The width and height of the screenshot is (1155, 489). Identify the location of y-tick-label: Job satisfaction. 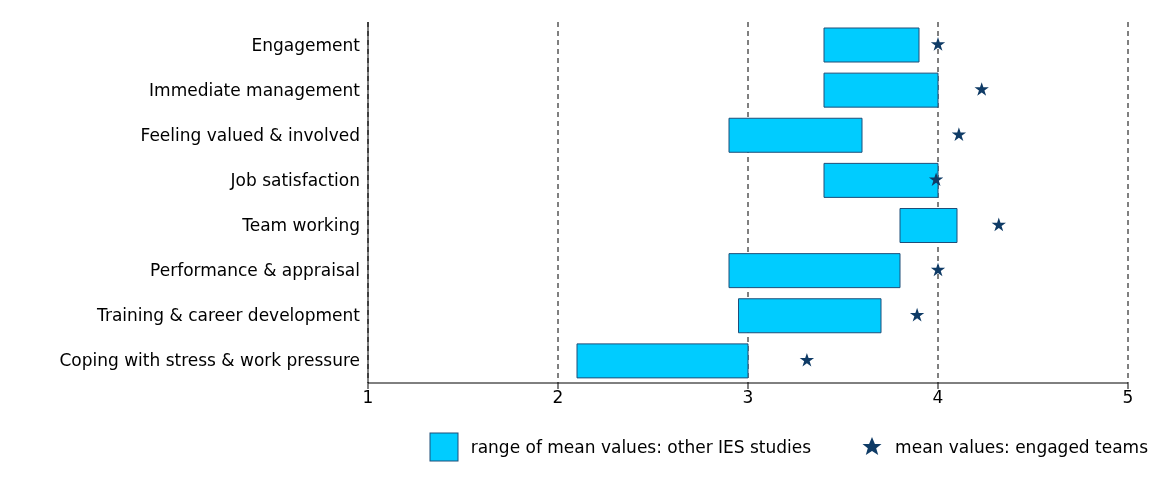
(294, 179).